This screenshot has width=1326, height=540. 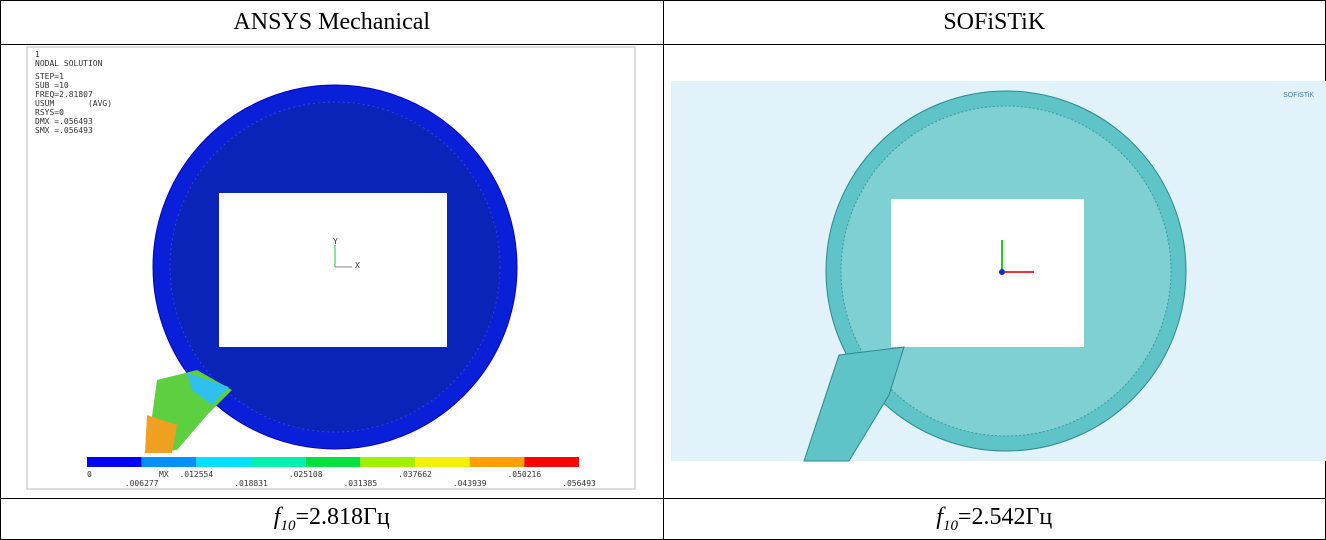 I want to click on caption-row: f10=2.818Гц f10=2.542Гц, so click(x=663, y=519).